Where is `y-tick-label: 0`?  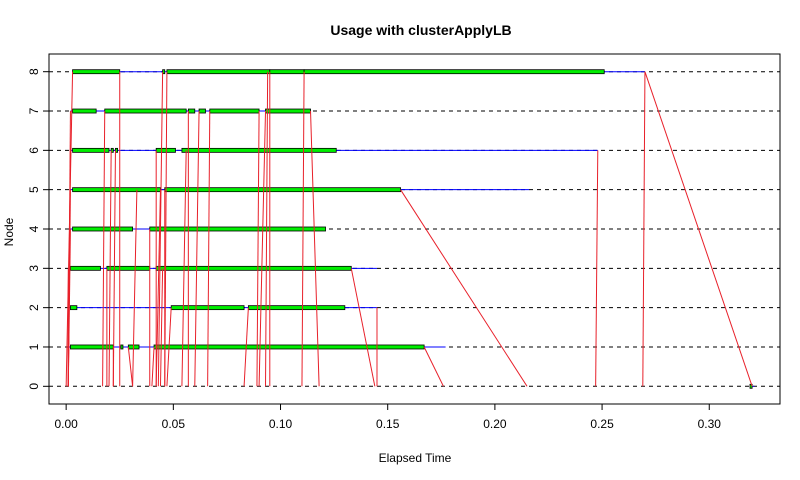
y-tick-label: 0 is located at coordinates (34, 386).